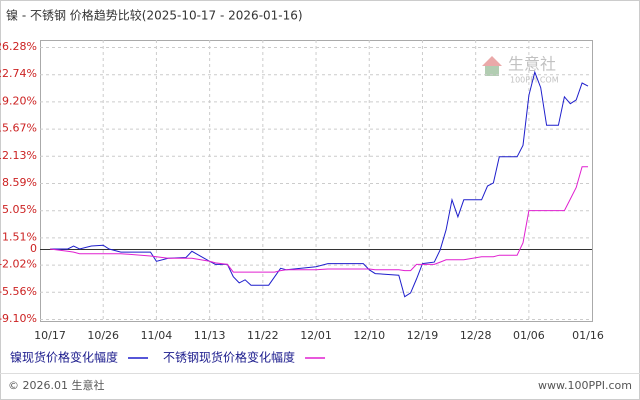 The image size is (640, 400). What do you see at coordinates (476, 335) in the screenshot?
I see `x-tick-label: 12/28` at bounding box center [476, 335].